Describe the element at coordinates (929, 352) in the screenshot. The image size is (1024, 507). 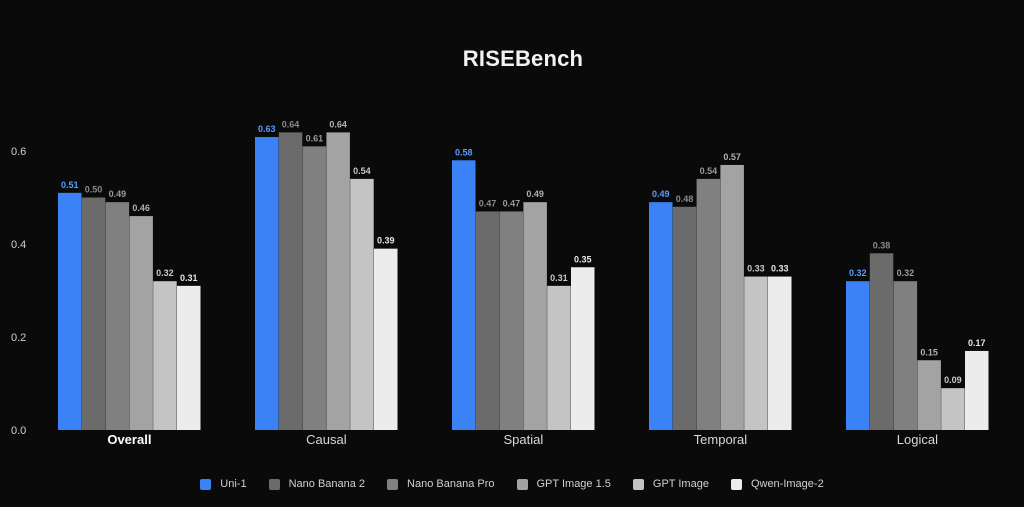
I see `data-label: 0.15` at that location.